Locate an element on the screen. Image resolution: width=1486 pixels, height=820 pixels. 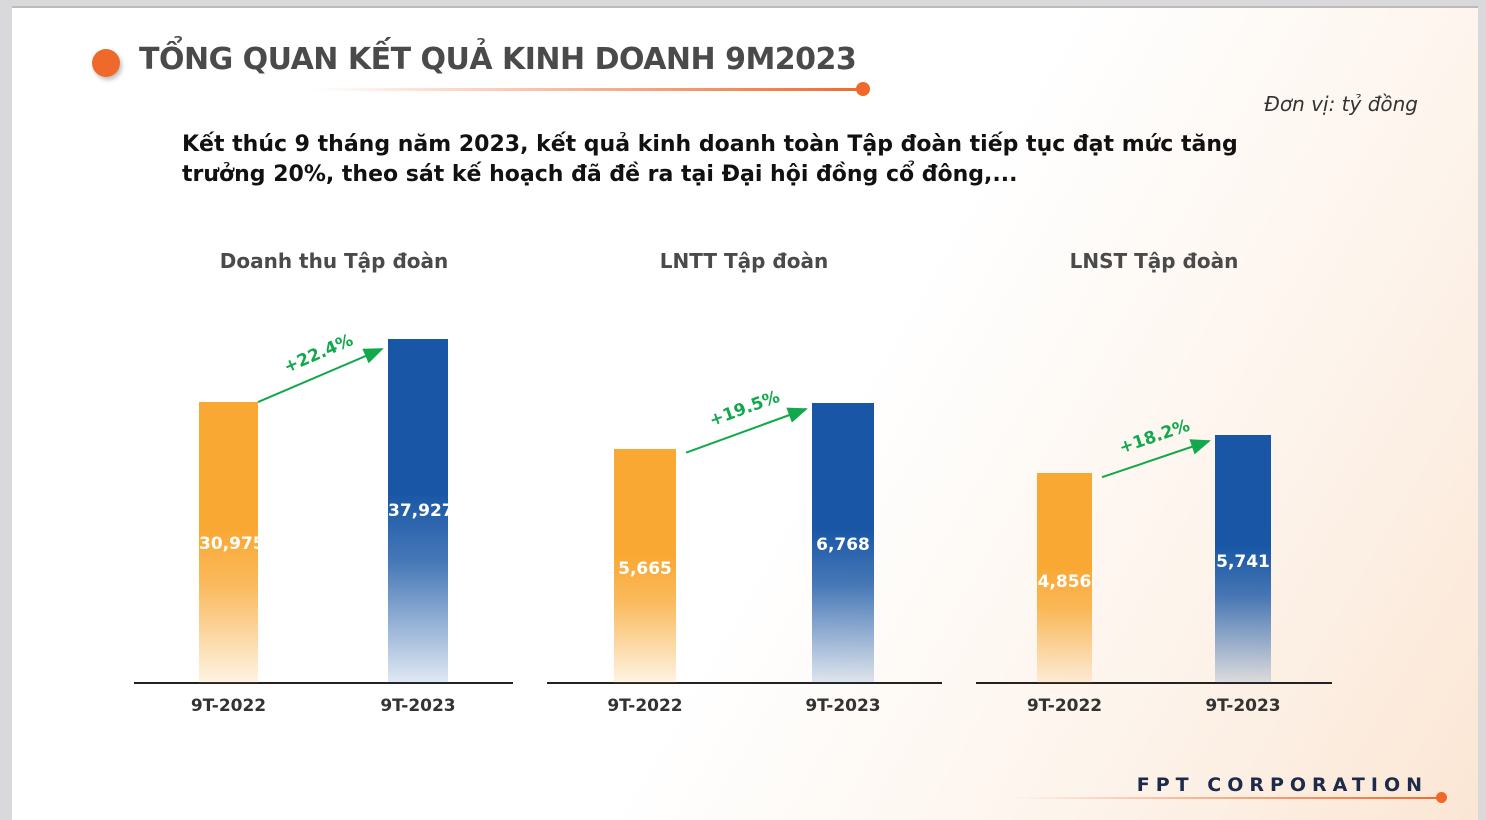
footer-line is located at coordinates (1227, 798).